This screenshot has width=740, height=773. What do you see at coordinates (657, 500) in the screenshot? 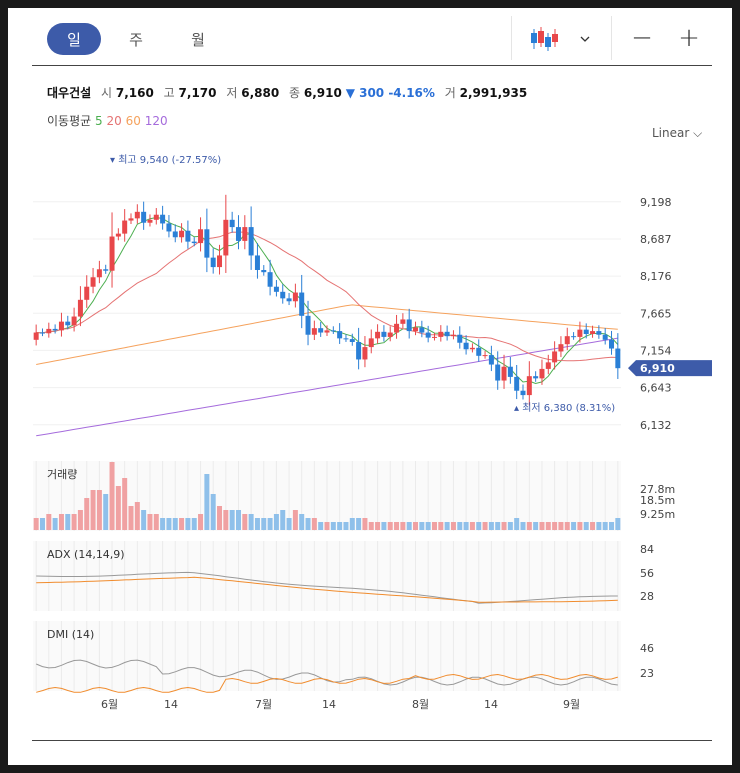
I see `volume-tick-label: 18.5m` at bounding box center [657, 500].